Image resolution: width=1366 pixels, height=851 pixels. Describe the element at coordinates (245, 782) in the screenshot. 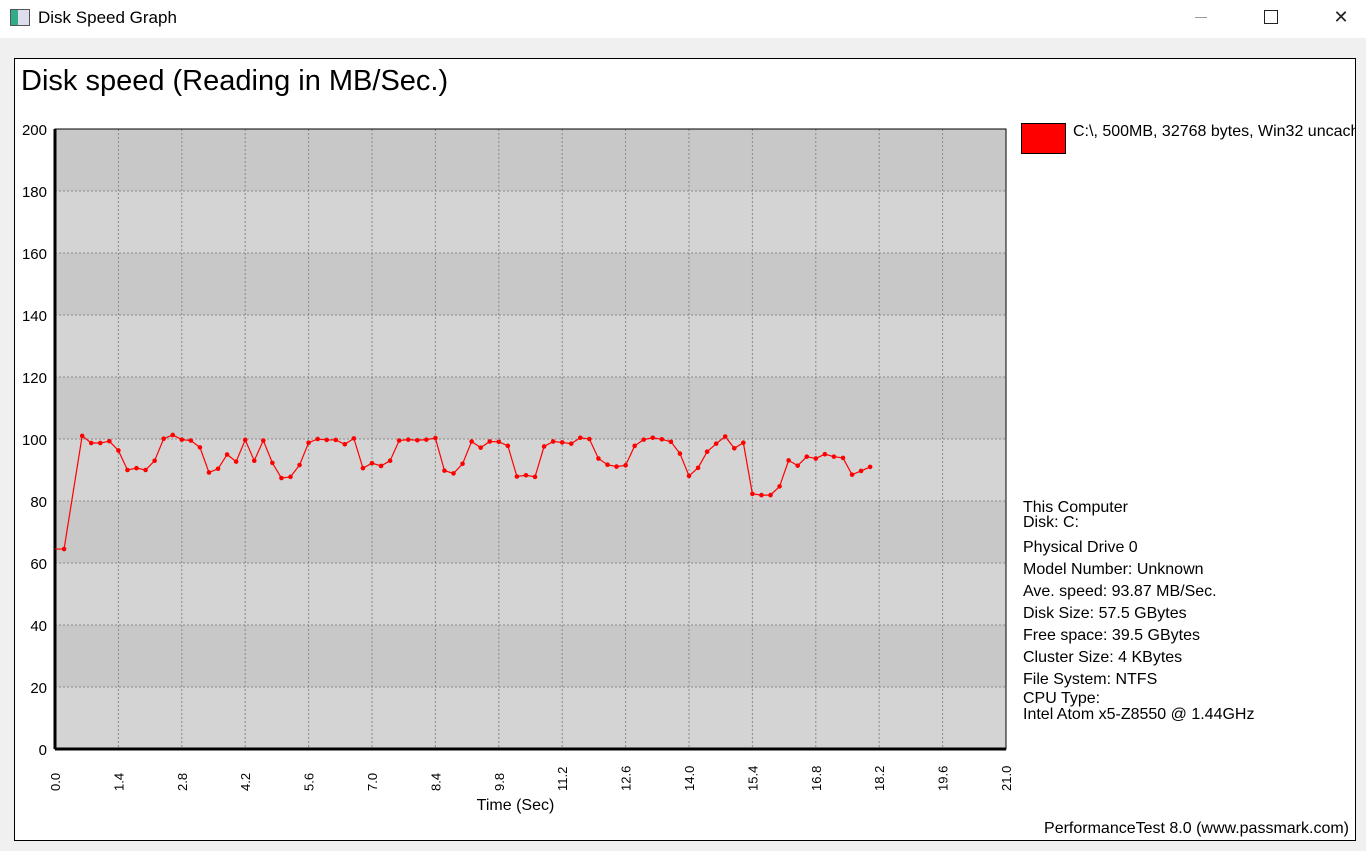

I see `x-tick-label: 4.2` at that location.